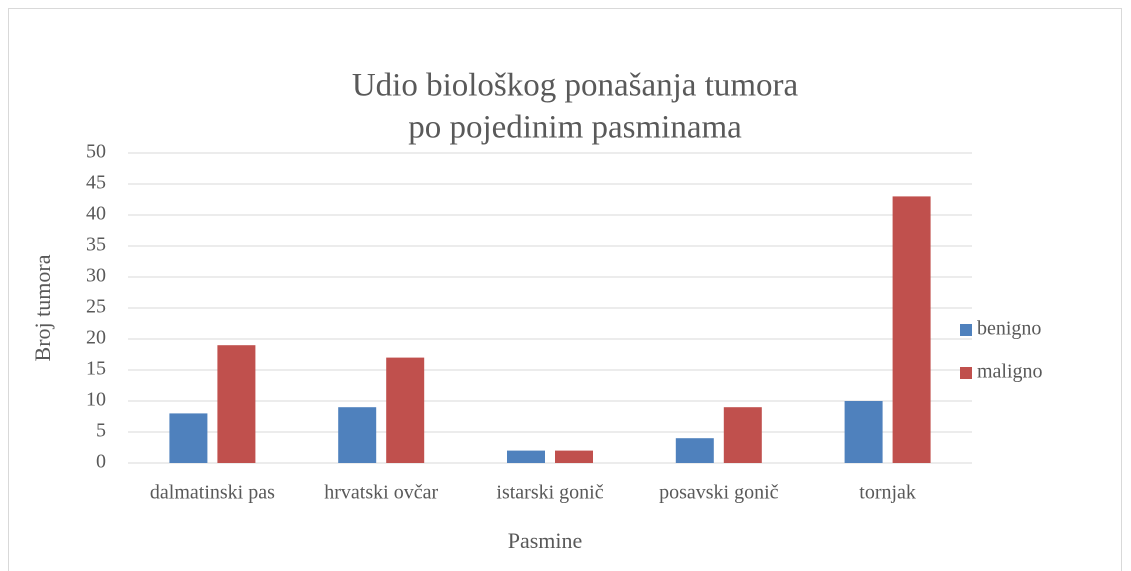 The width and height of the screenshot is (1131, 571). What do you see at coordinates (96, 245) in the screenshot?
I see `y-tick-label: 35` at bounding box center [96, 245].